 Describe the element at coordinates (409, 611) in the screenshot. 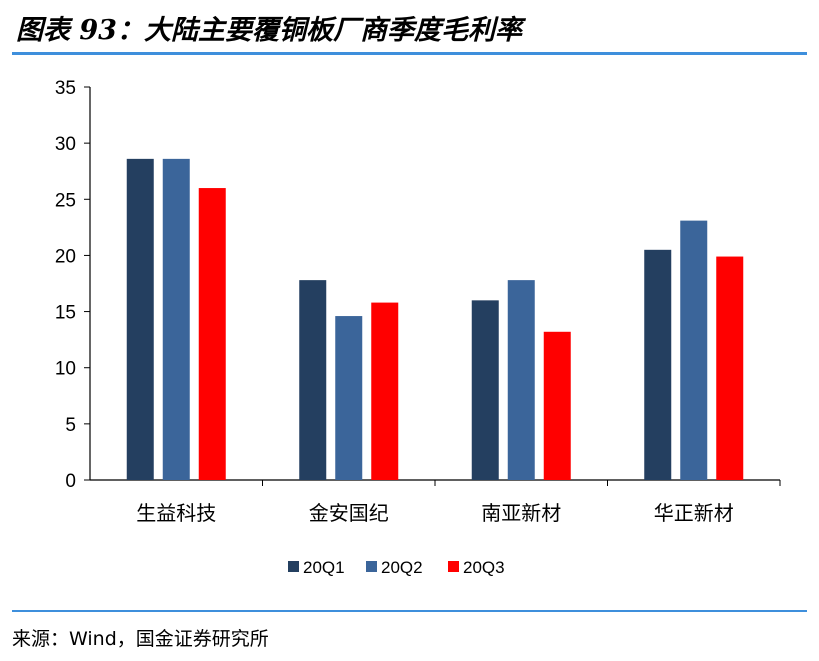

I see `footer-rule` at that location.